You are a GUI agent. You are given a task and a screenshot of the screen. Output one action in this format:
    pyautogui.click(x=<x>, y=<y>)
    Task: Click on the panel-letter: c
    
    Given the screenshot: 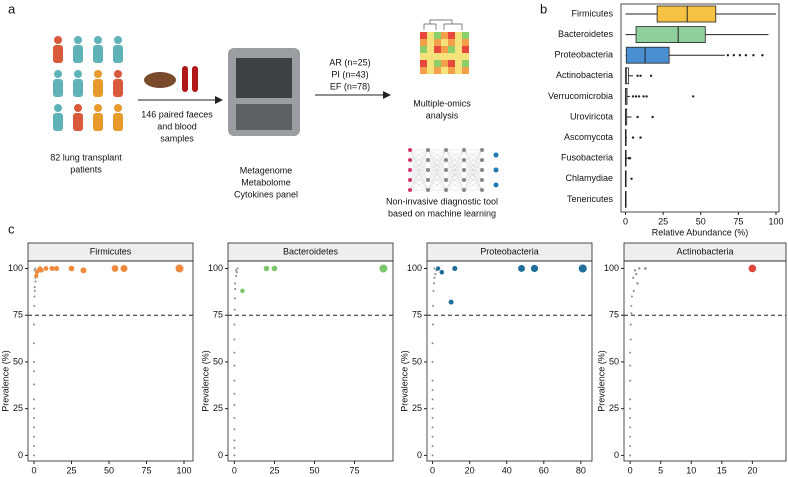 What is the action you would take?
    pyautogui.click(x=11, y=228)
    